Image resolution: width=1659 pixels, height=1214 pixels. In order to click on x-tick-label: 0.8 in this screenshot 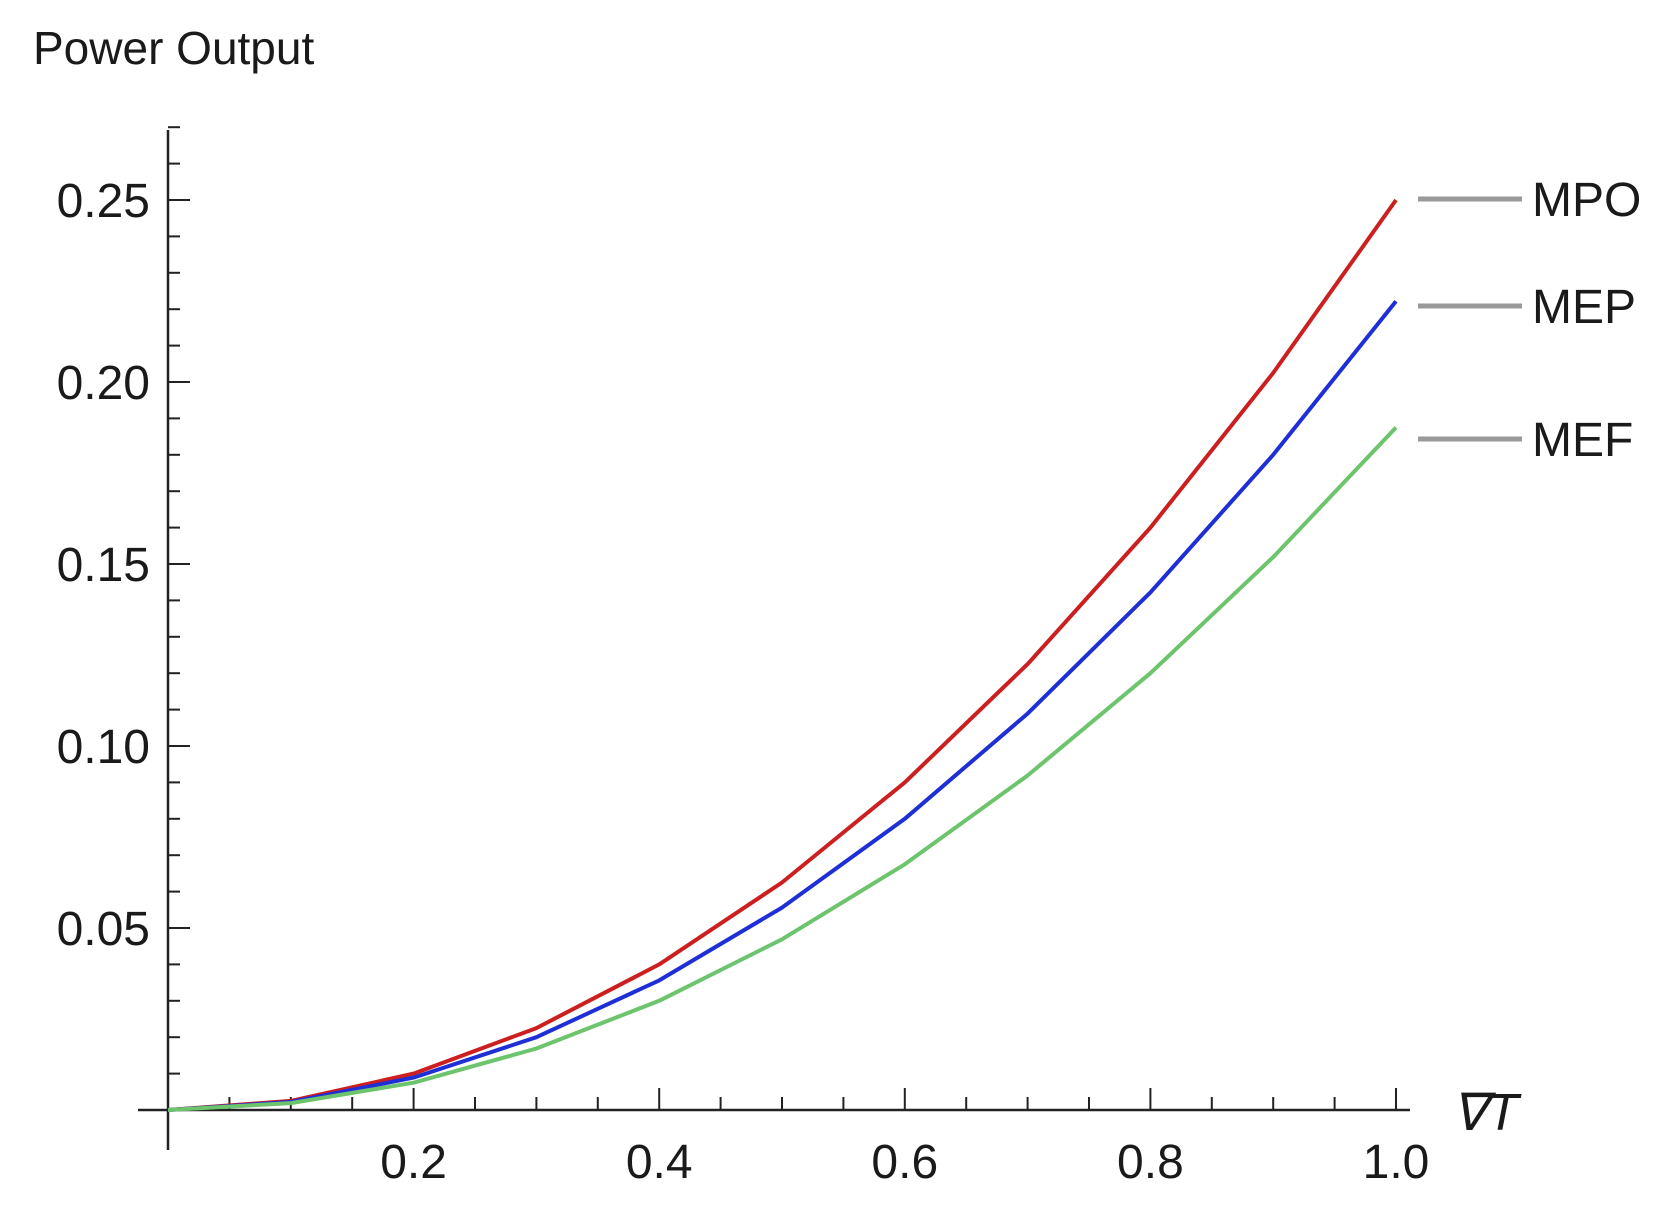, I will do `click(1150, 1162)`.